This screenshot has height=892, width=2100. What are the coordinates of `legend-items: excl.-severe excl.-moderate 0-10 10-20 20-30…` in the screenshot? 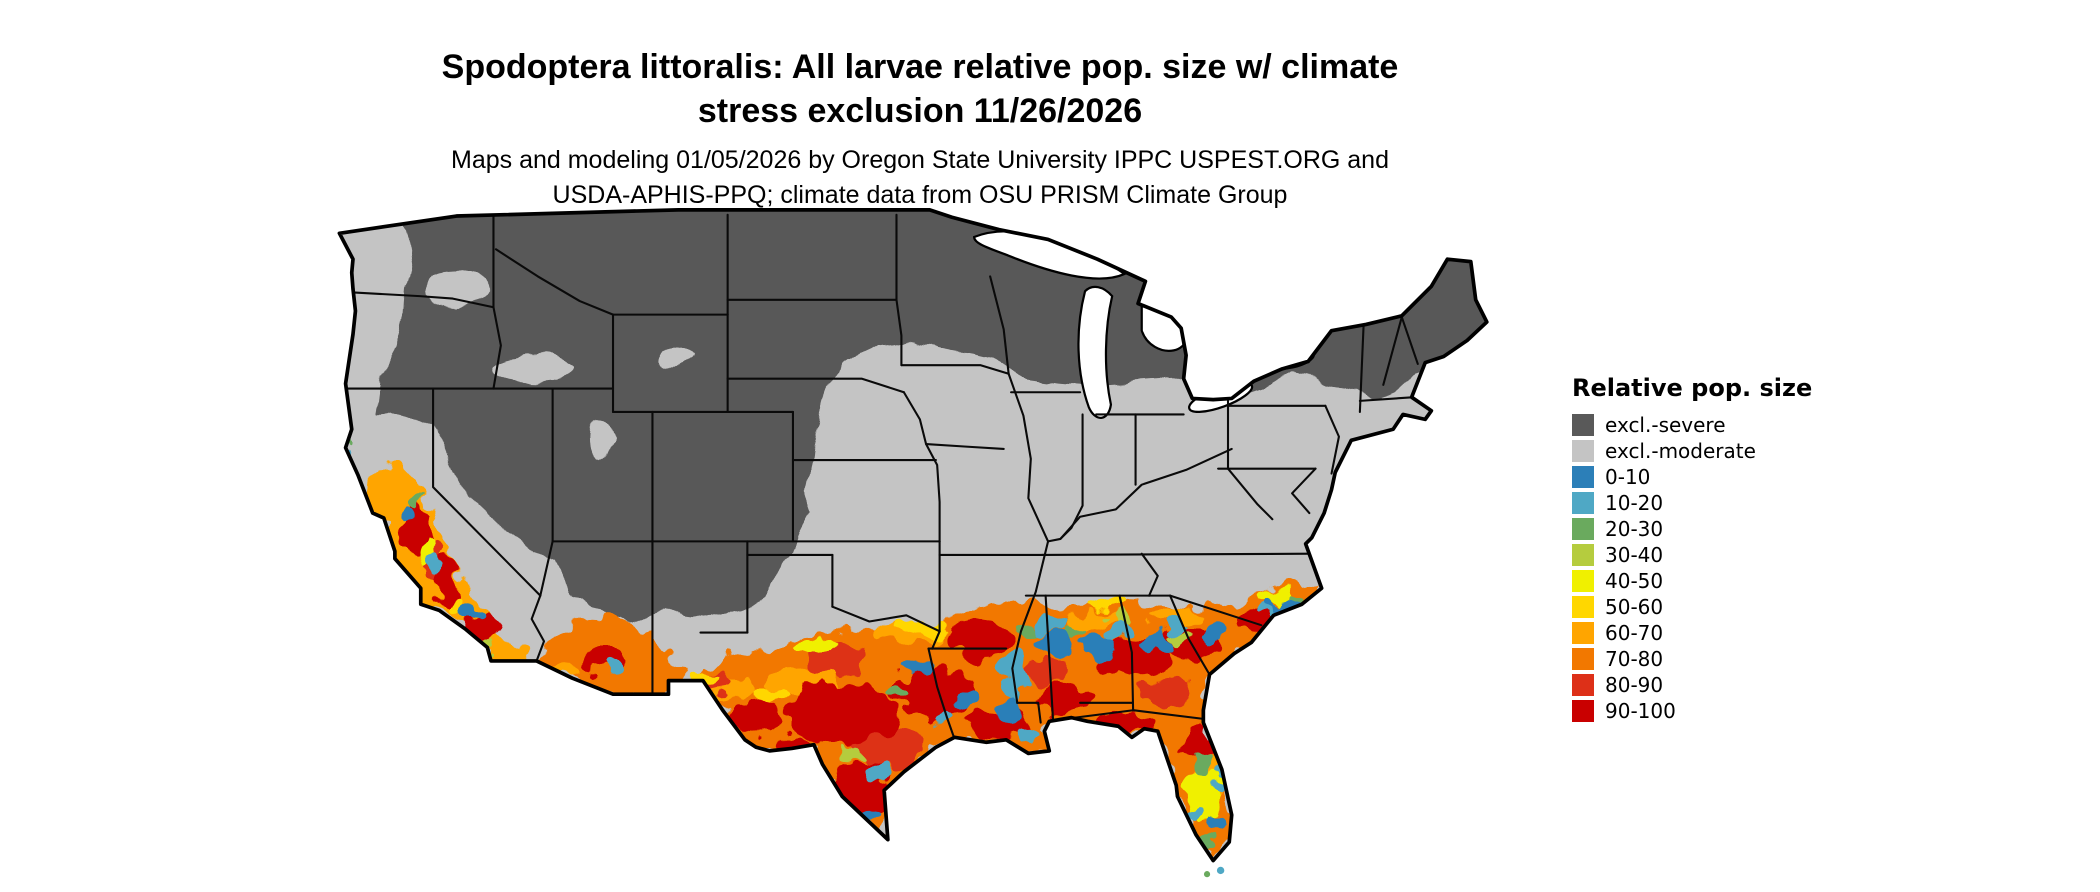 It's located at (1692, 568).